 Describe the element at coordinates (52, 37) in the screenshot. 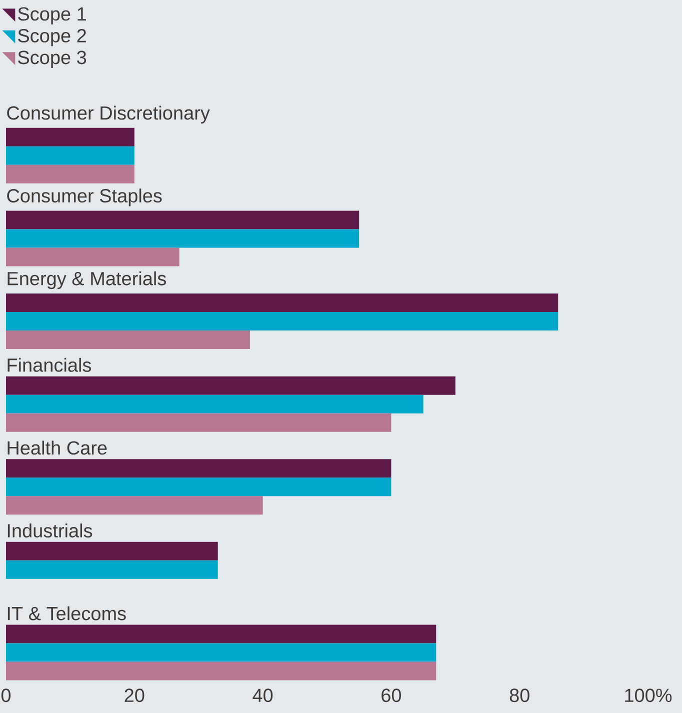

I see `legend-label: Scope 2` at that location.